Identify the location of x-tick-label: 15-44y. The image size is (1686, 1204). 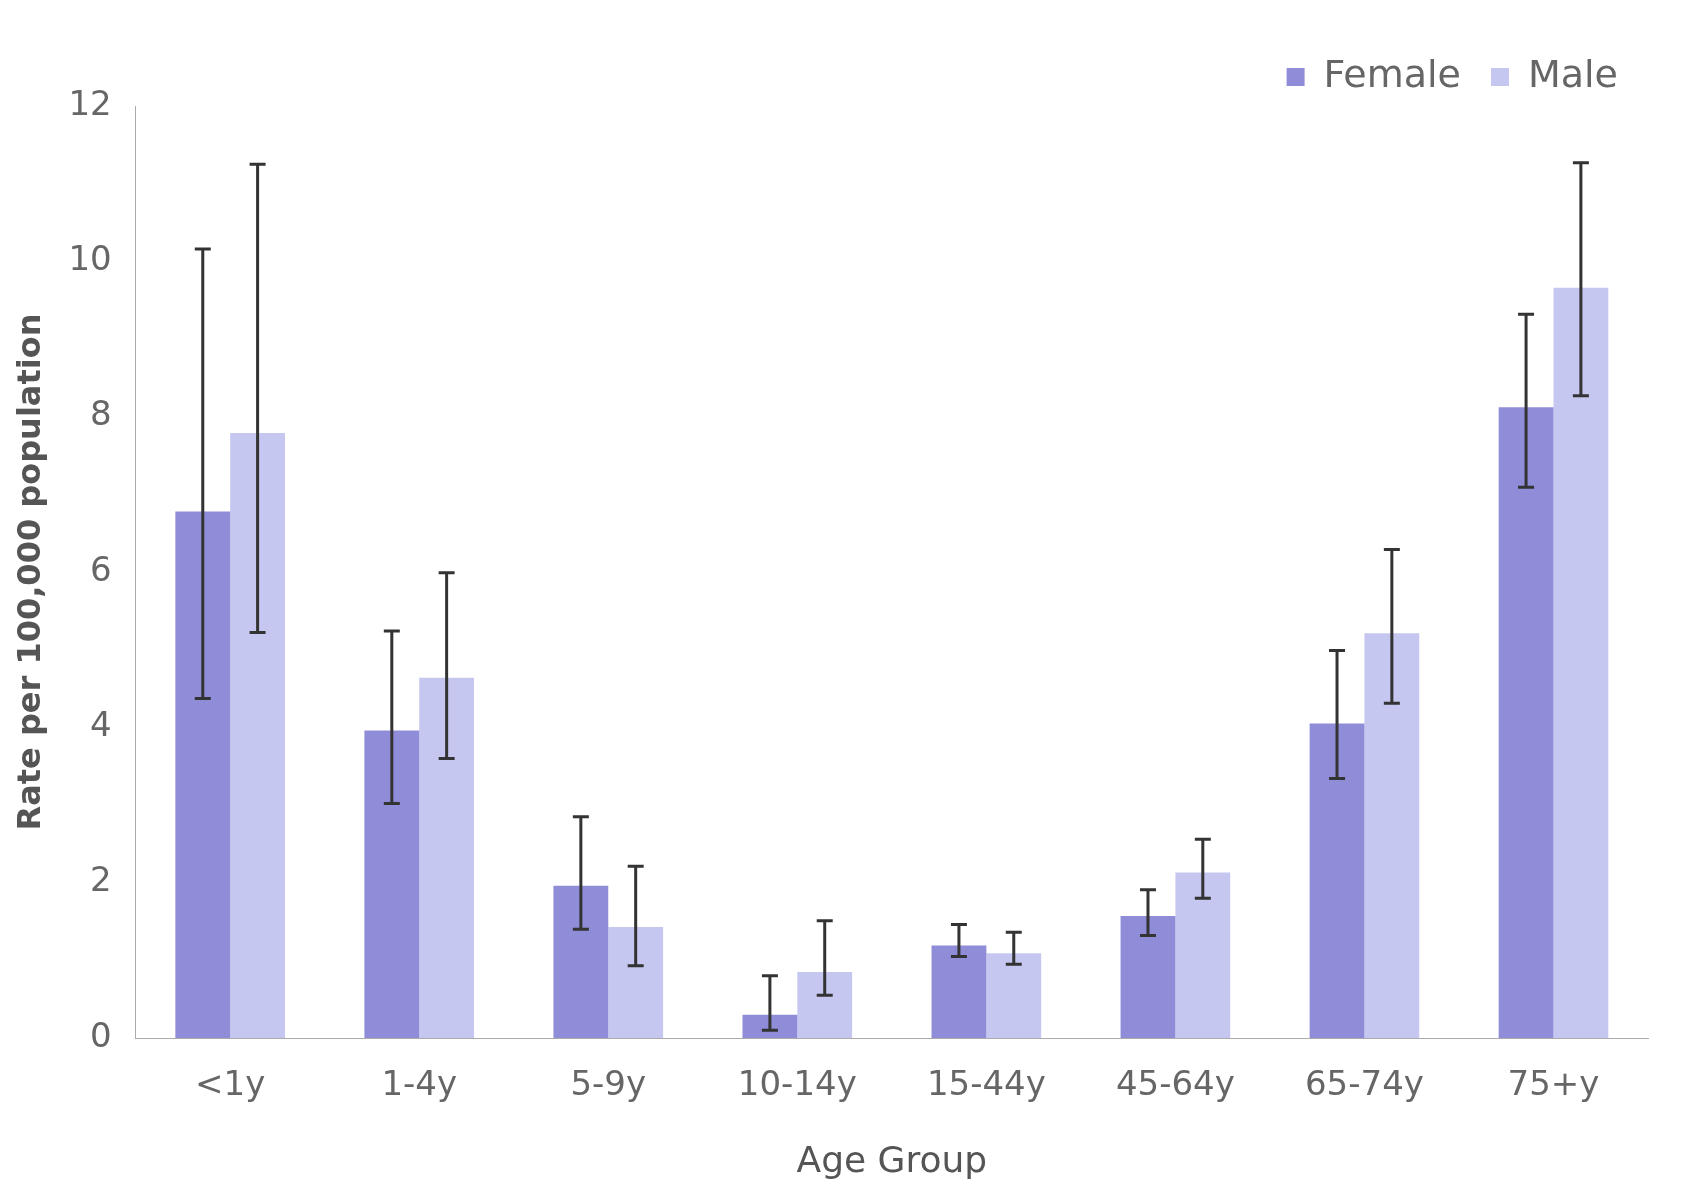
(986, 1083).